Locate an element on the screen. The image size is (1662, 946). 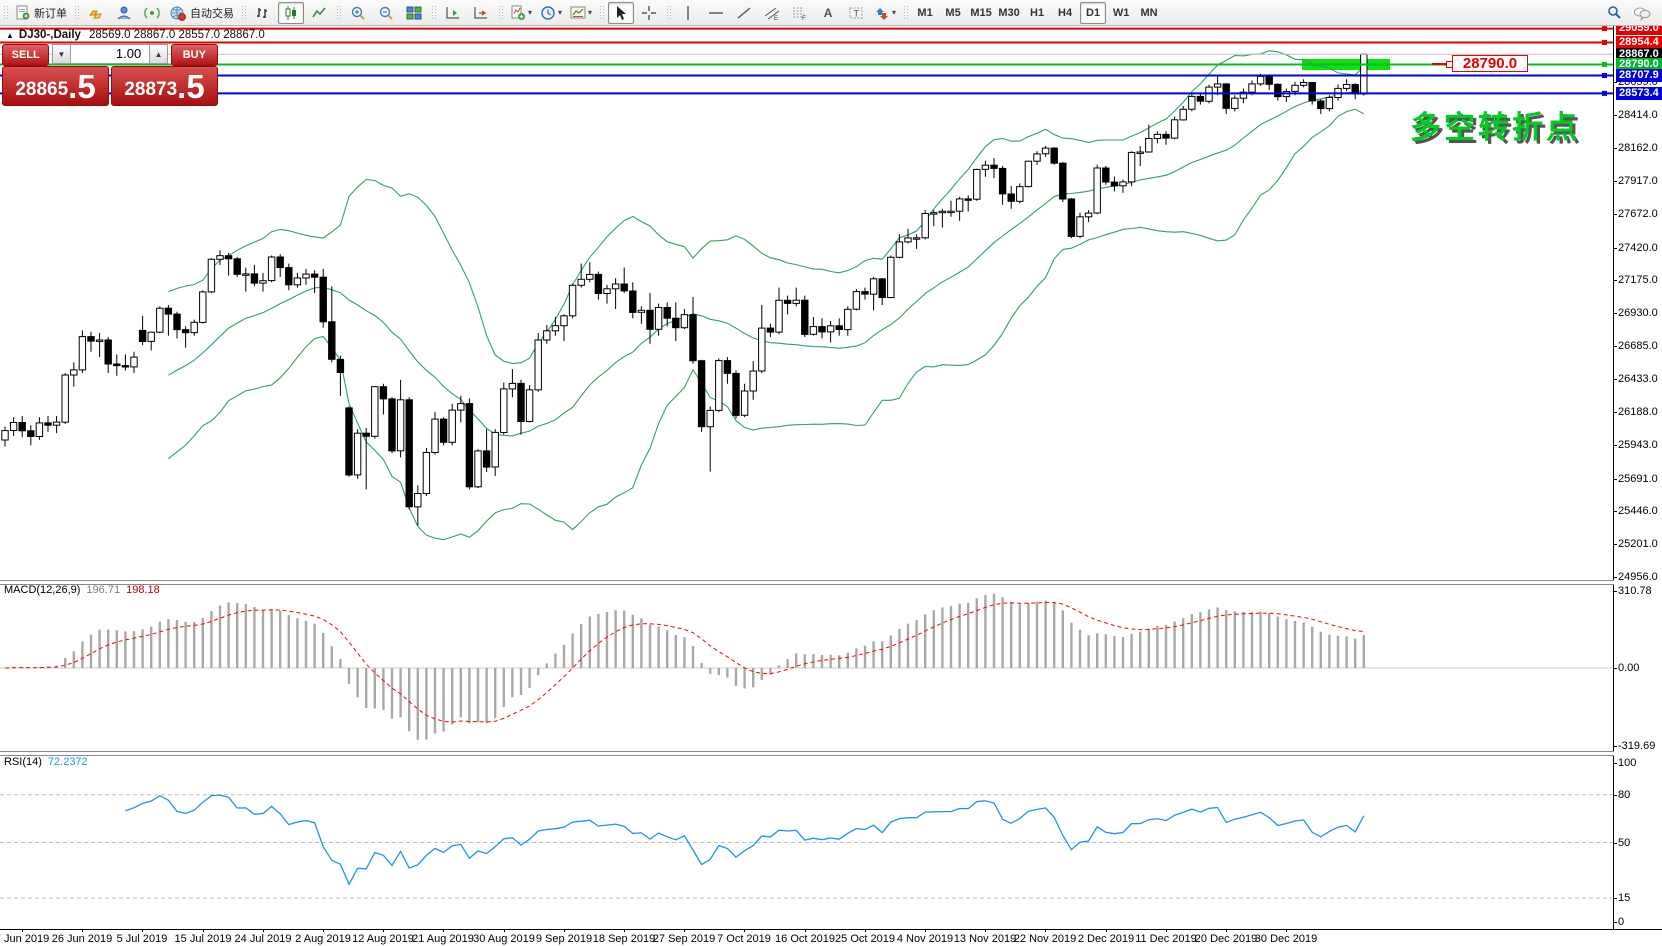
timeframe-button-W1: W1 is located at coordinates (1121, 12).